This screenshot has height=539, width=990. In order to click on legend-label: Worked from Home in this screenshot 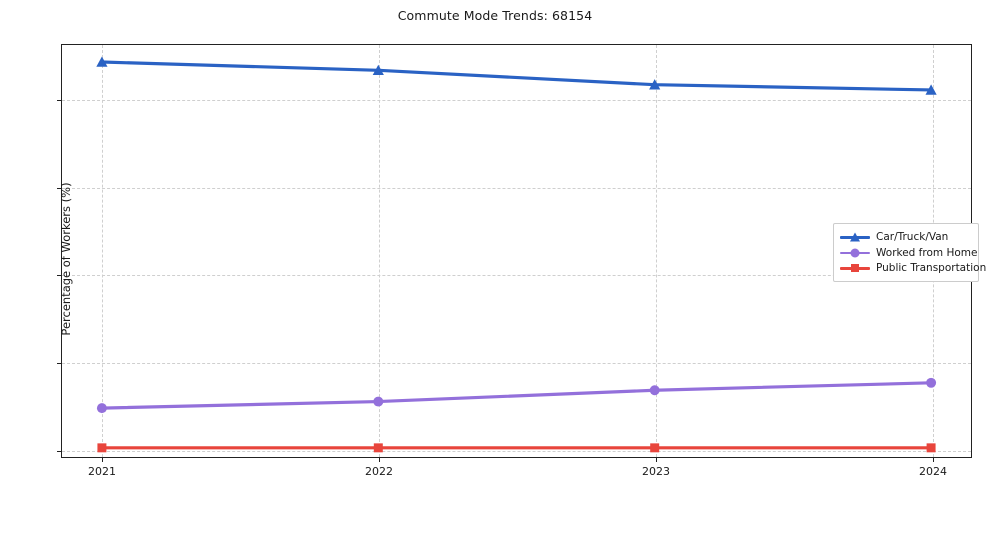, I will do `click(927, 252)`.